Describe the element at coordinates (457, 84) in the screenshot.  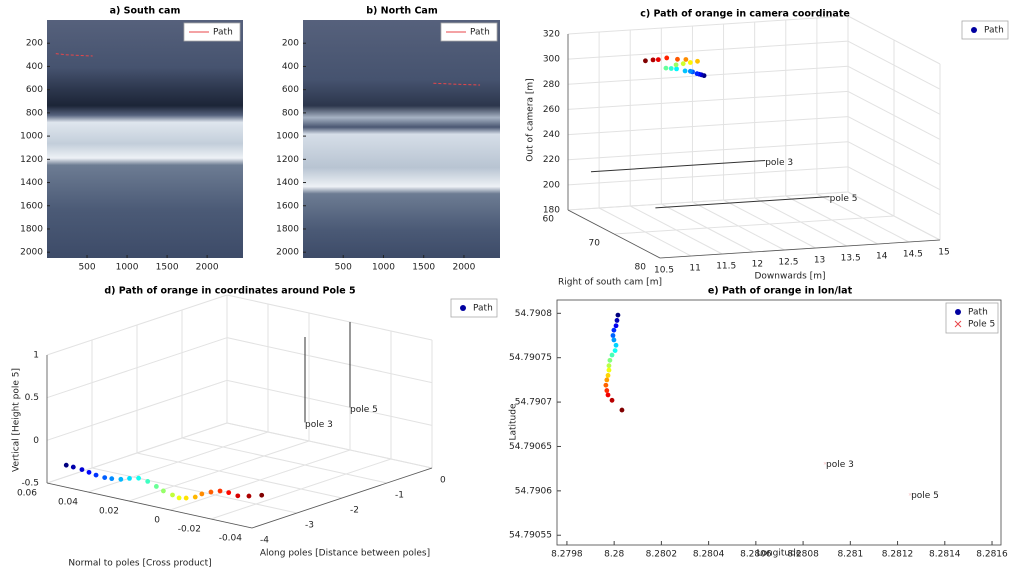
I see `path-line` at that location.